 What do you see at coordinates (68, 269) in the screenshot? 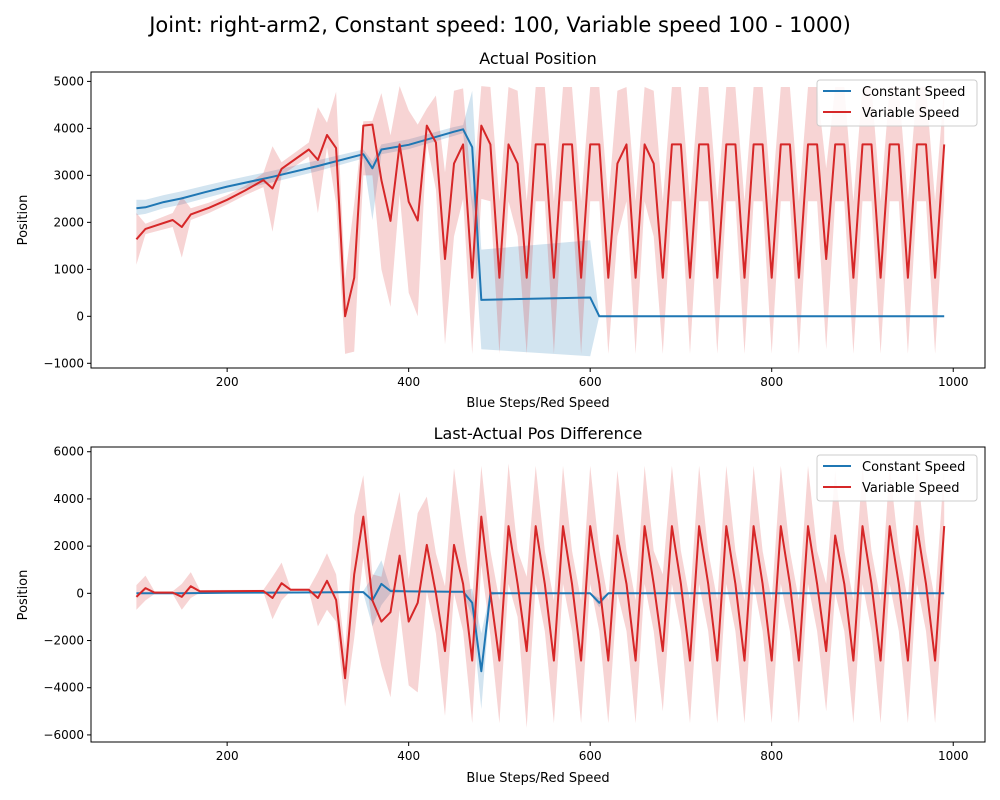
I see `y-tick-label: 1000` at bounding box center [68, 269].